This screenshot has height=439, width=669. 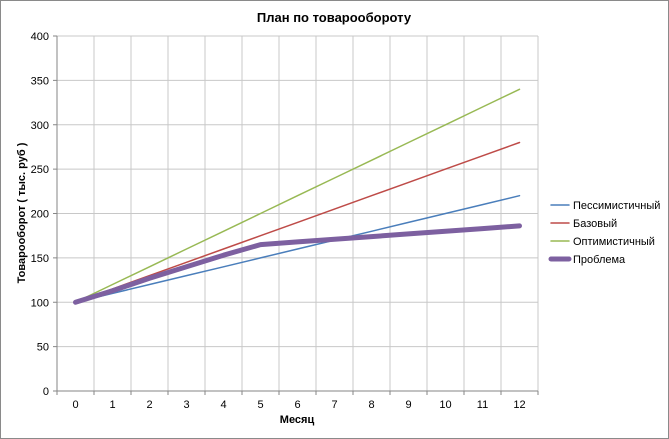 What do you see at coordinates (371, 405) in the screenshot?
I see `x-tick-label: 8` at bounding box center [371, 405].